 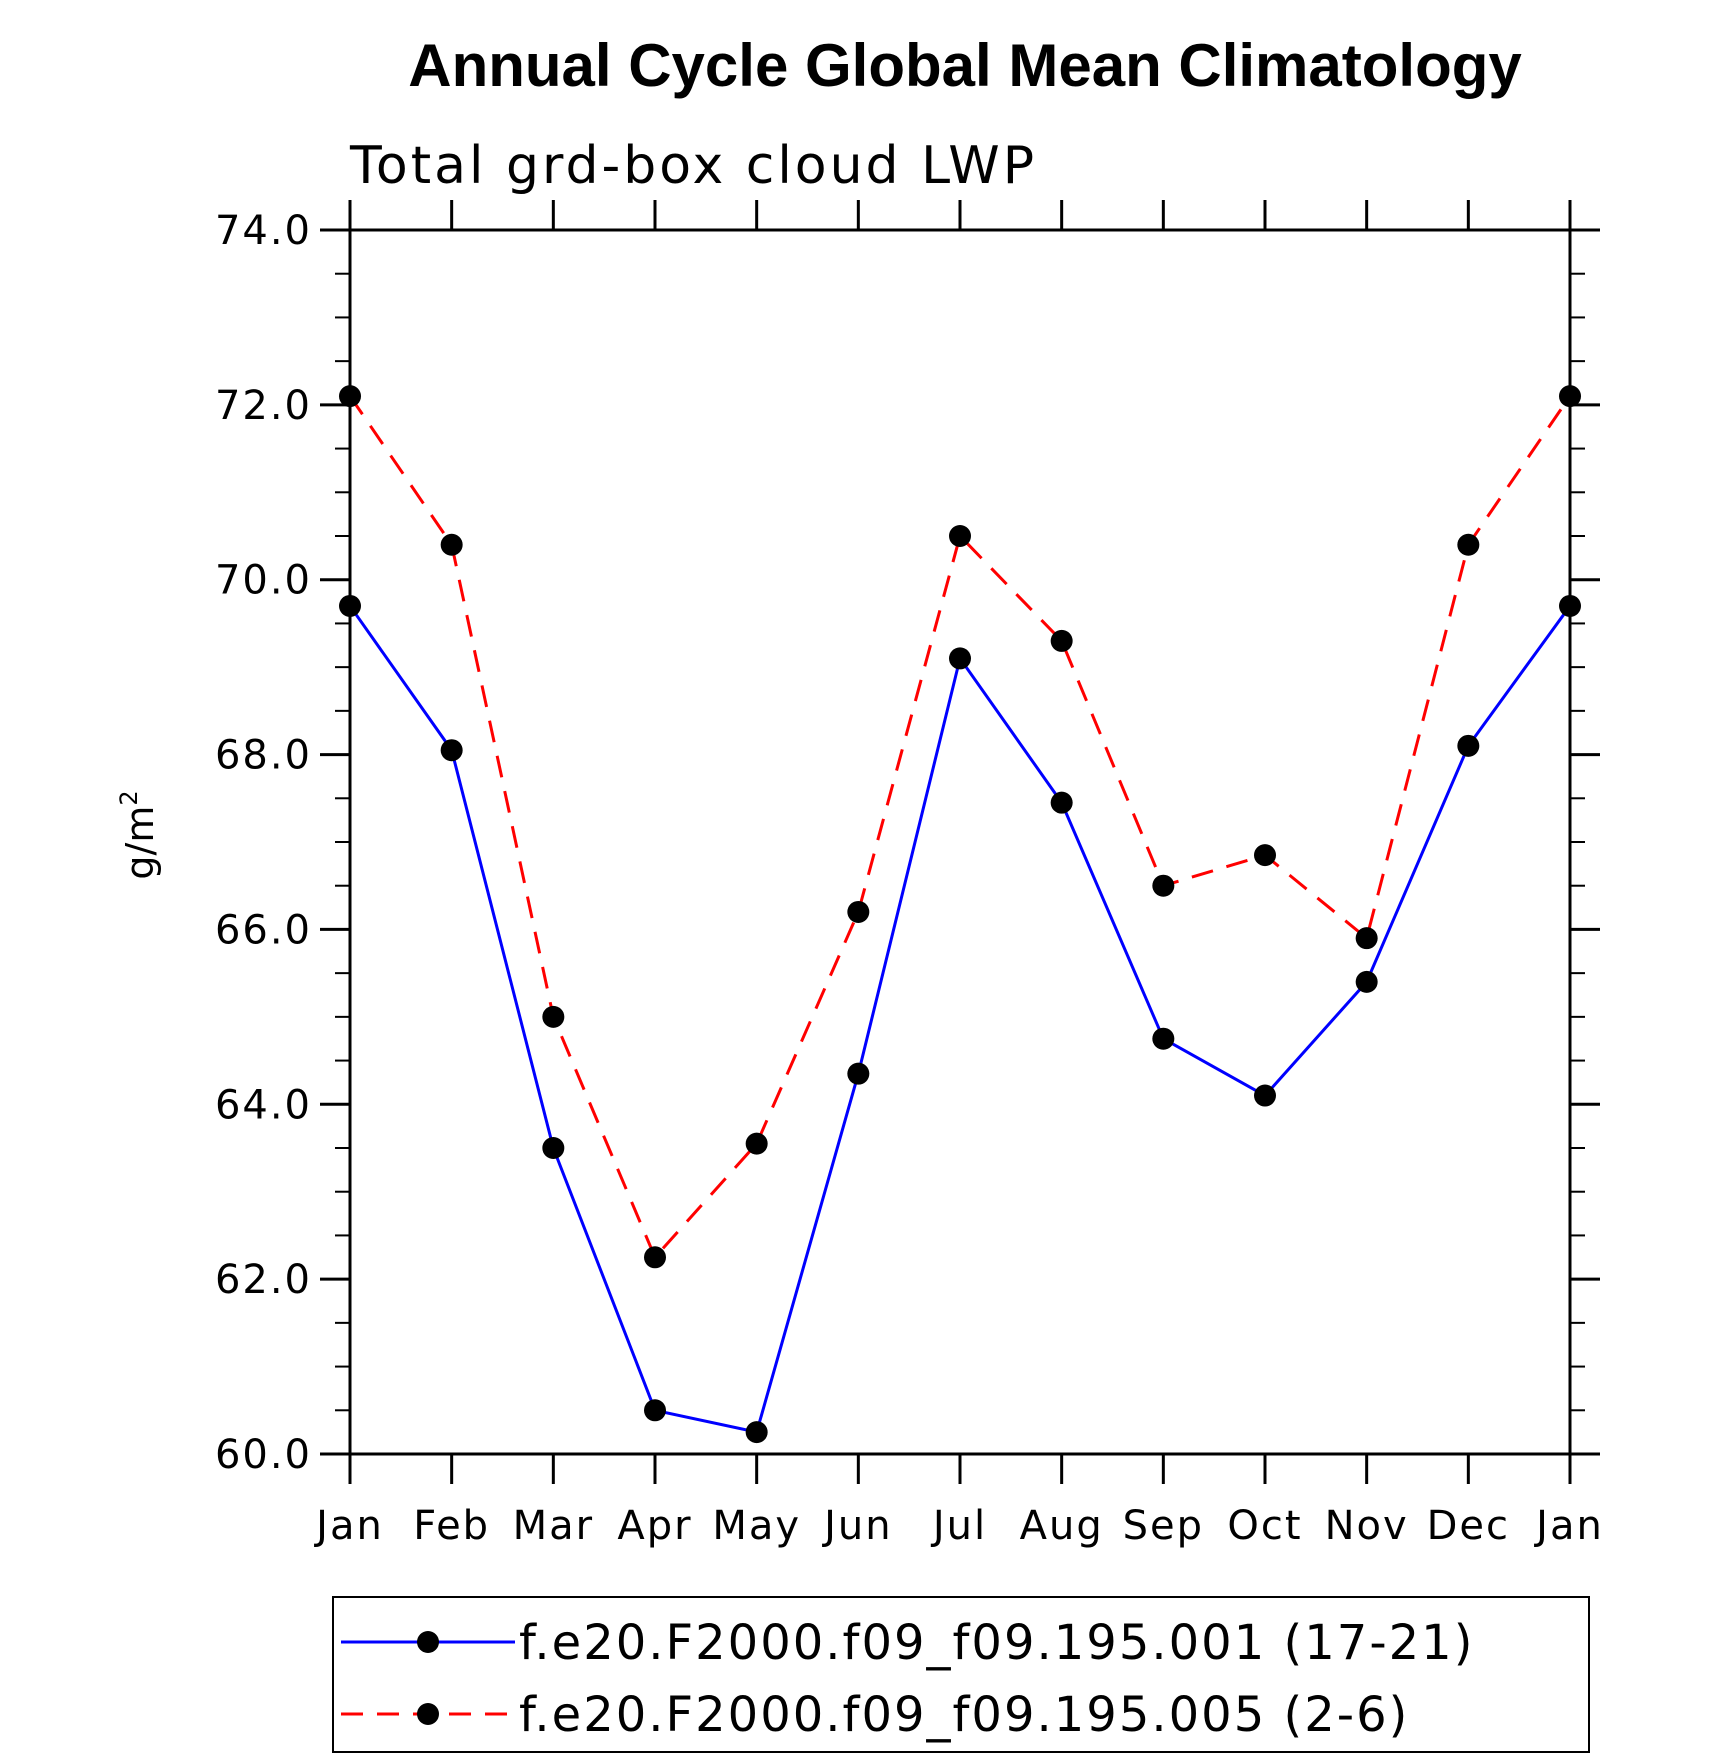 What do you see at coordinates (693, 166) in the screenshot?
I see `chart-subtitle: Total grd-box cloud LWP` at bounding box center [693, 166].